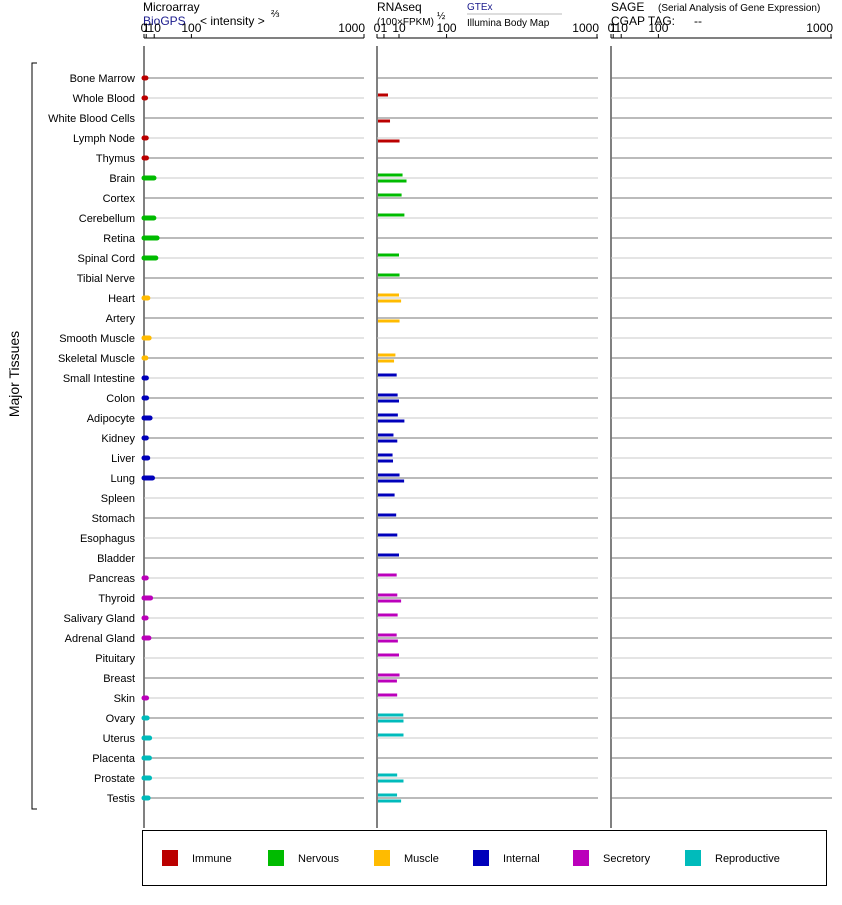  What do you see at coordinates (97, 339) in the screenshot?
I see `tissue-label: Smooth Muscle` at bounding box center [97, 339].